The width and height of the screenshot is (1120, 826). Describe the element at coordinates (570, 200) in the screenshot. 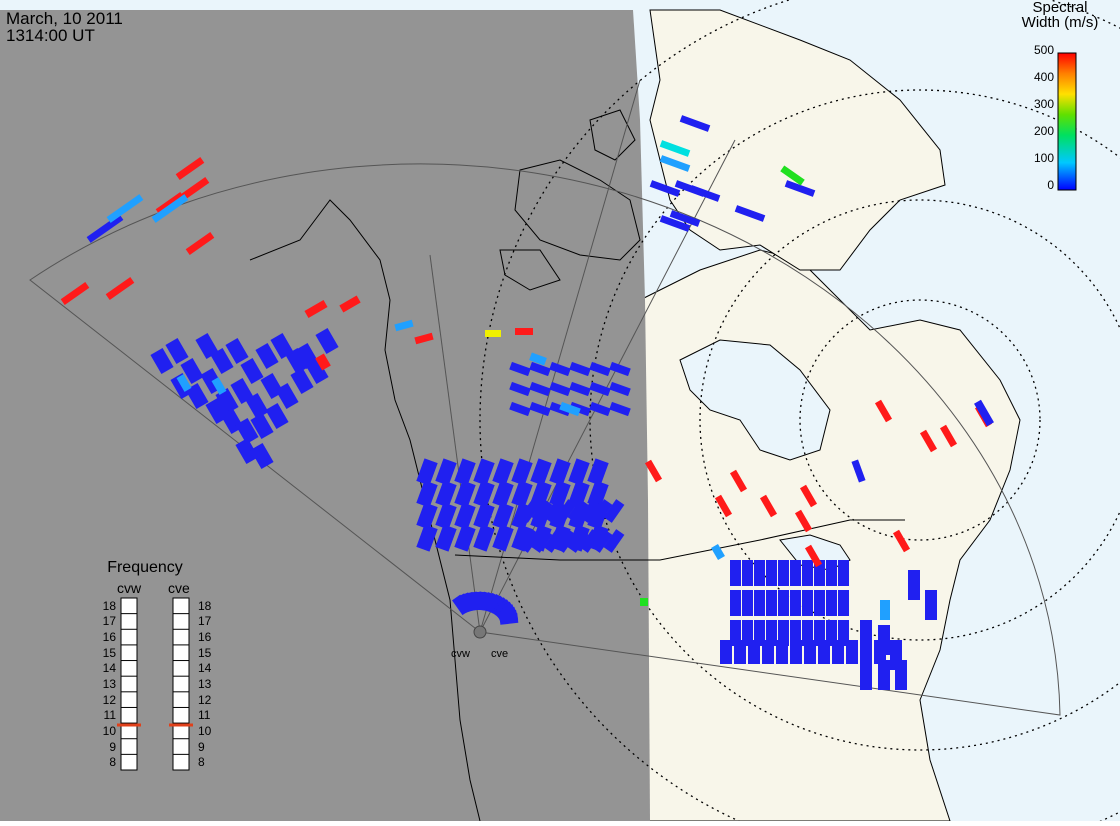

I see `arctic-islands` at that location.